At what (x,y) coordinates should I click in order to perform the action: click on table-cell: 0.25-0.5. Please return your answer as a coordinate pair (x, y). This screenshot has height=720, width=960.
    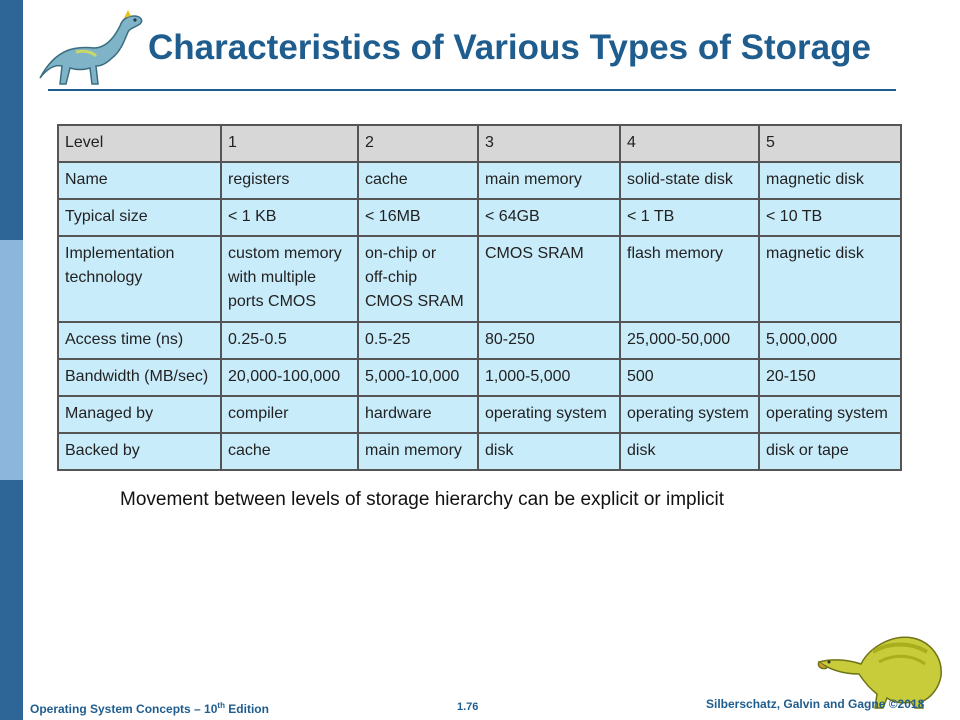
    Looking at the image, I should click on (289, 341).